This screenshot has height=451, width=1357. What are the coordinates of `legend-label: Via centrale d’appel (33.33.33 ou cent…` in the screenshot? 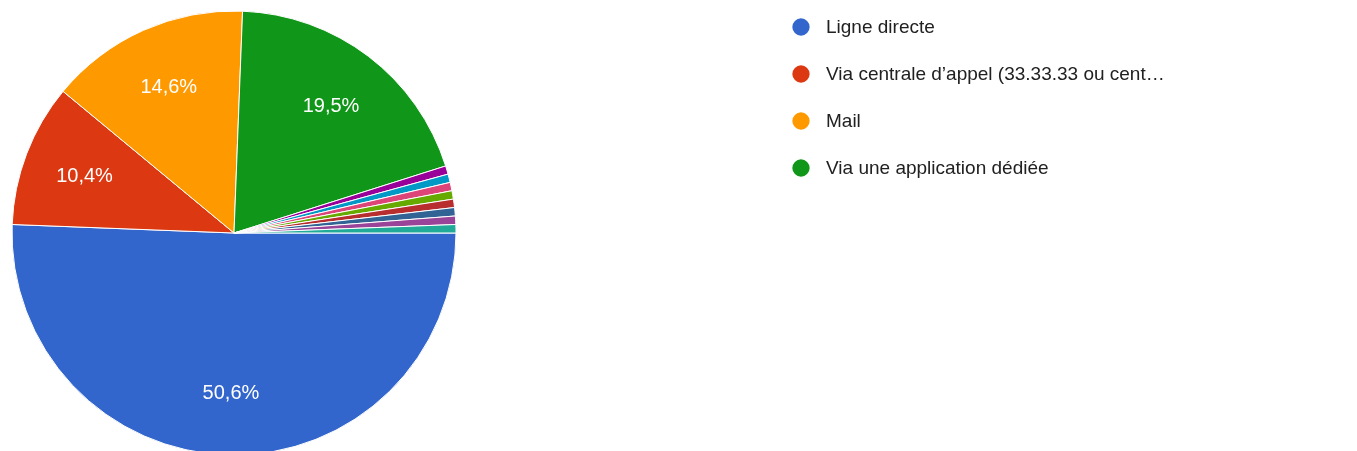 It's located at (995, 73).